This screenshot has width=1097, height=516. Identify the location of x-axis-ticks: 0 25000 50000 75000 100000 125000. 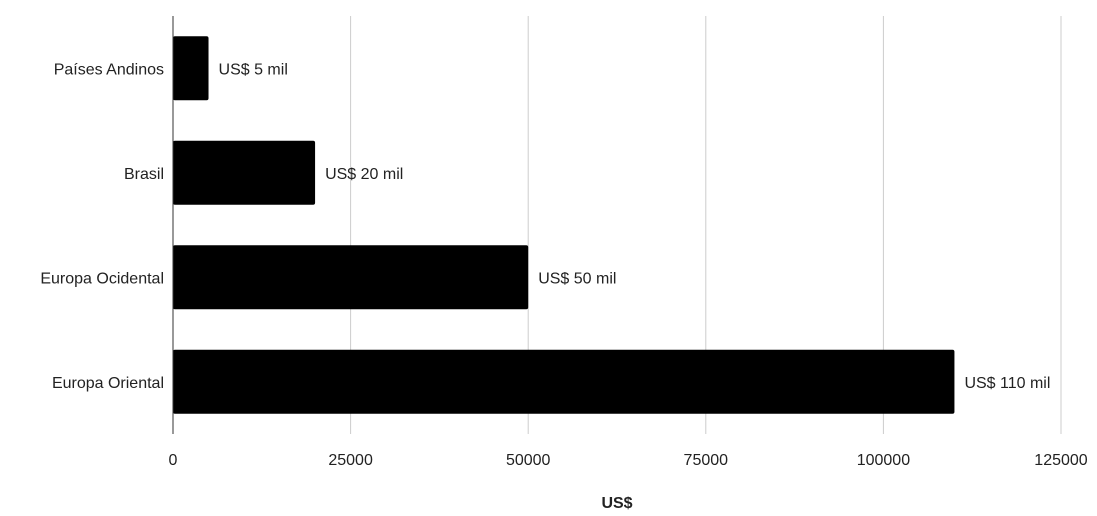
(628, 460).